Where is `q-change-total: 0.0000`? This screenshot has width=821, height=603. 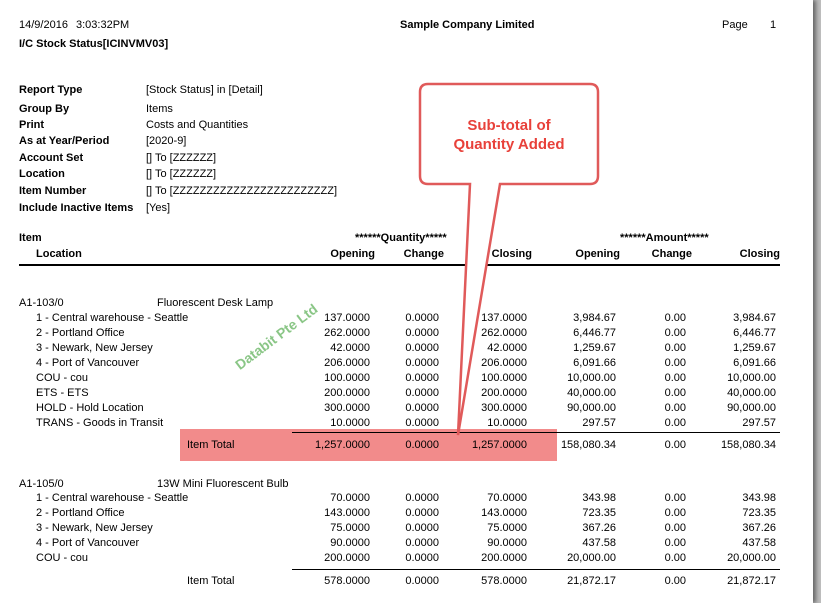
q-change-total: 0.0000 is located at coordinates (422, 445).